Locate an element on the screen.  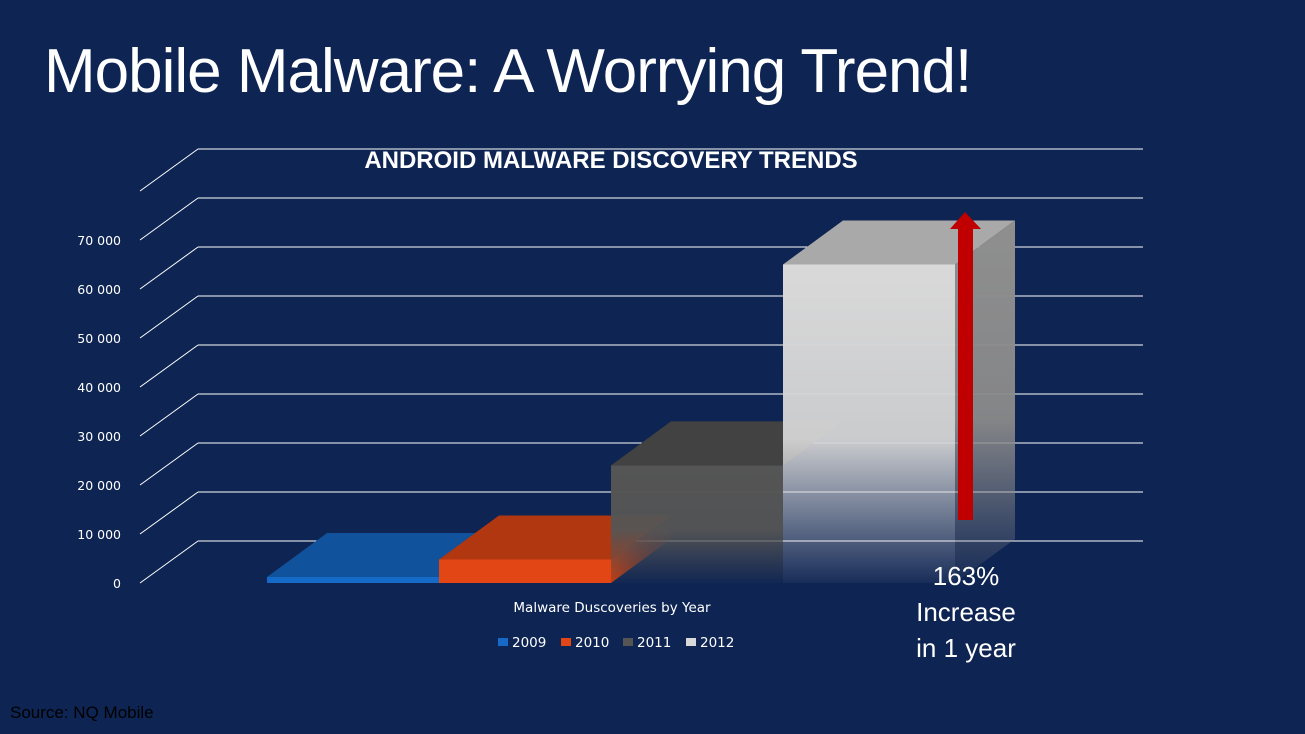
increase-arrow is located at coordinates (965, 366).